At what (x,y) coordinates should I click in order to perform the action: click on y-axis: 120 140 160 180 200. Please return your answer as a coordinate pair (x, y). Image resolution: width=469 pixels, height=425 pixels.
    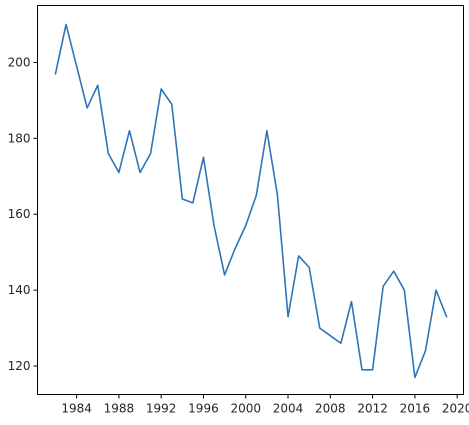
    Looking at the image, I should click on (23, 214).